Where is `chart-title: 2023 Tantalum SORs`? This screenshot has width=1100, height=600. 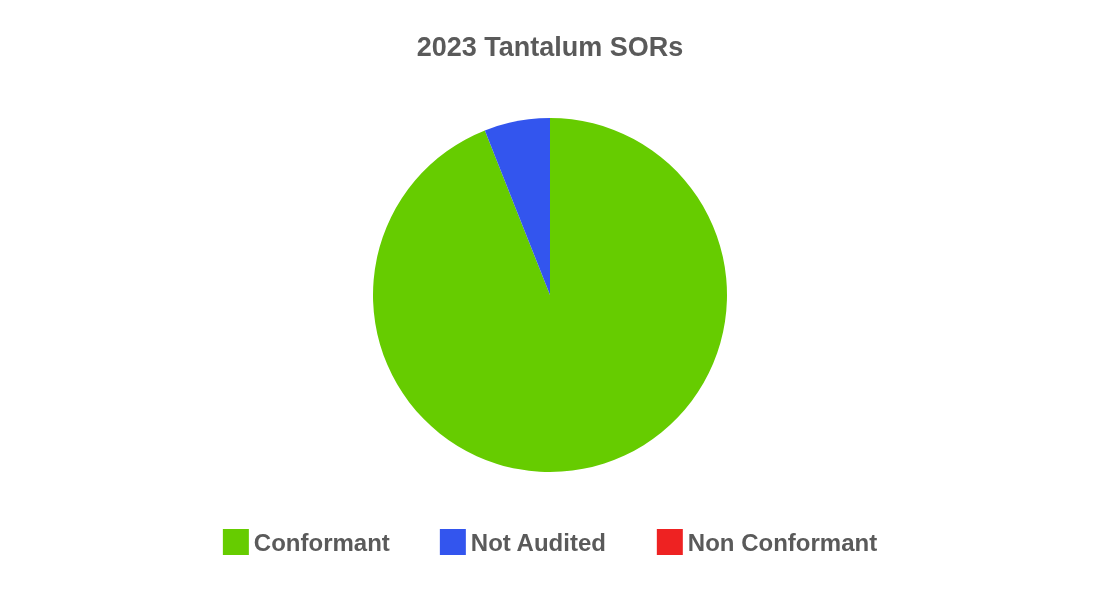
chart-title: 2023 Tantalum SORs is located at coordinates (550, 46).